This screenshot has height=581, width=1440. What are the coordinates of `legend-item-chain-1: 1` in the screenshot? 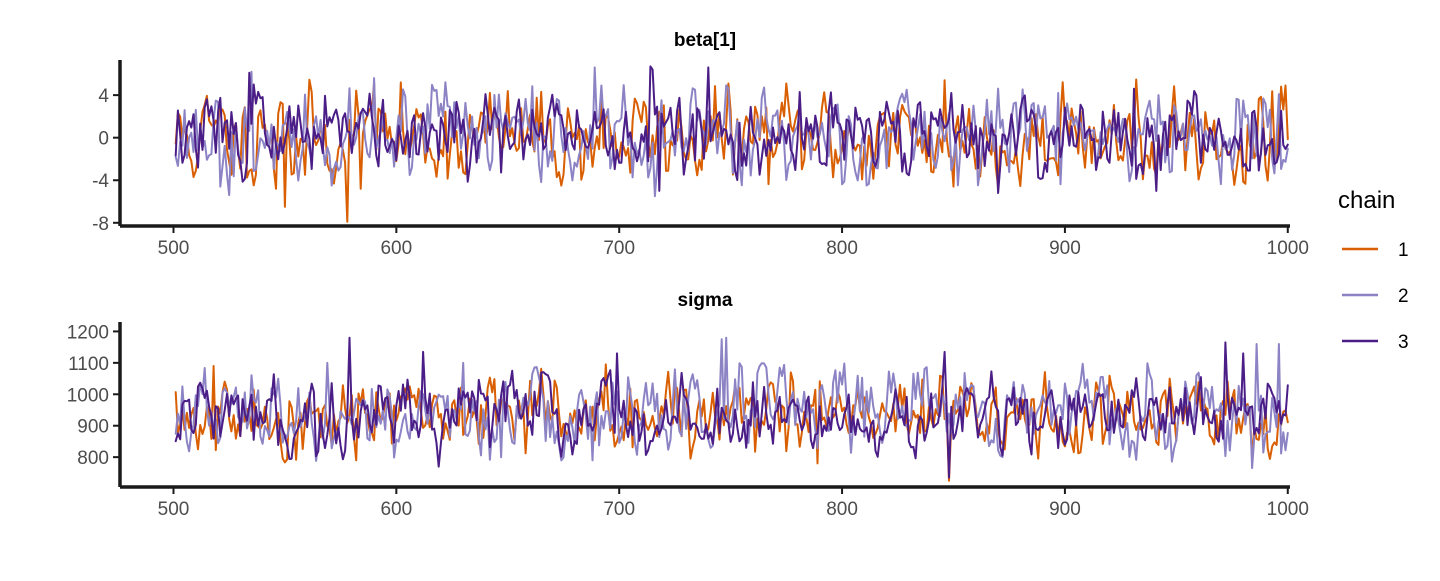 It's located at (1375, 250).